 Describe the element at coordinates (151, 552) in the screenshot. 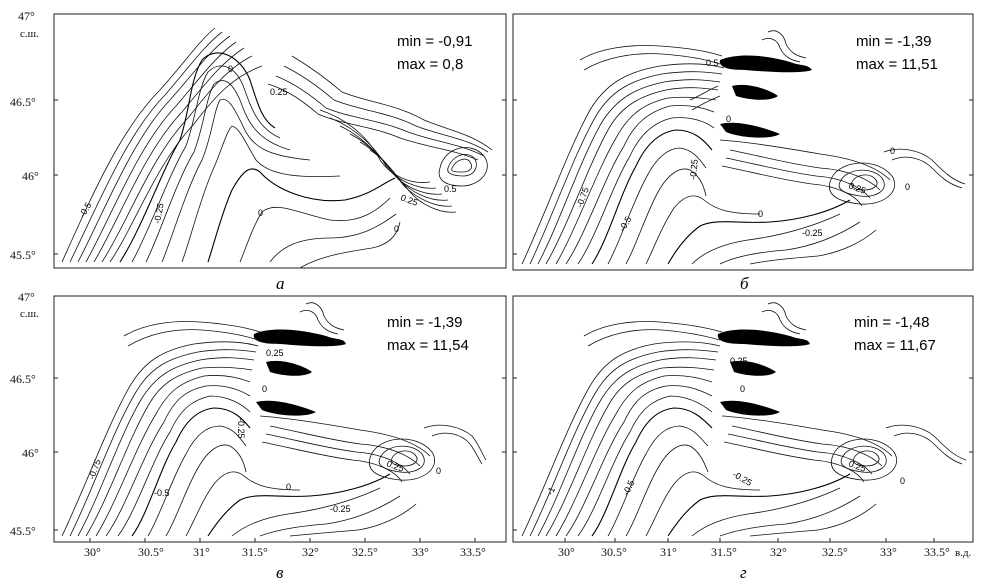

I see `lon-30-5-label: 30.5°` at that location.